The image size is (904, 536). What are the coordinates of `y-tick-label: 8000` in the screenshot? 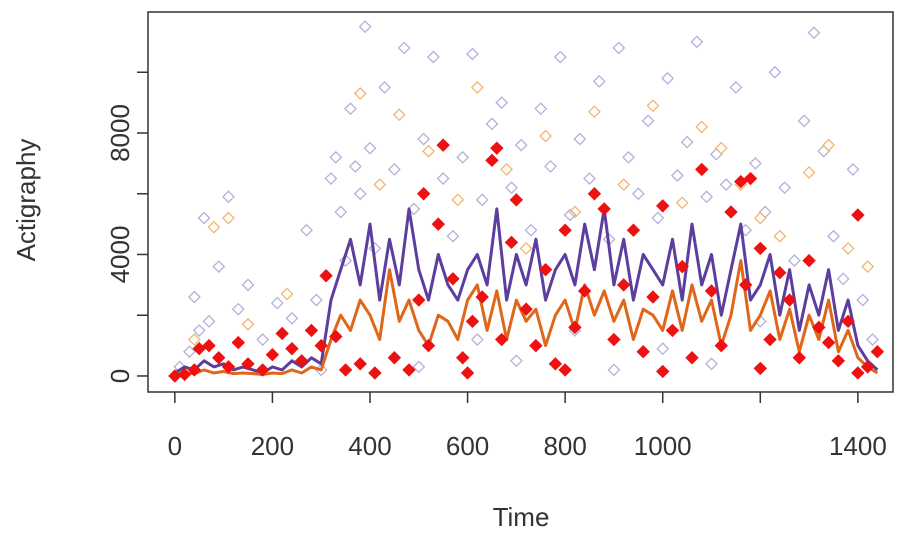 It's located at (120, 133).